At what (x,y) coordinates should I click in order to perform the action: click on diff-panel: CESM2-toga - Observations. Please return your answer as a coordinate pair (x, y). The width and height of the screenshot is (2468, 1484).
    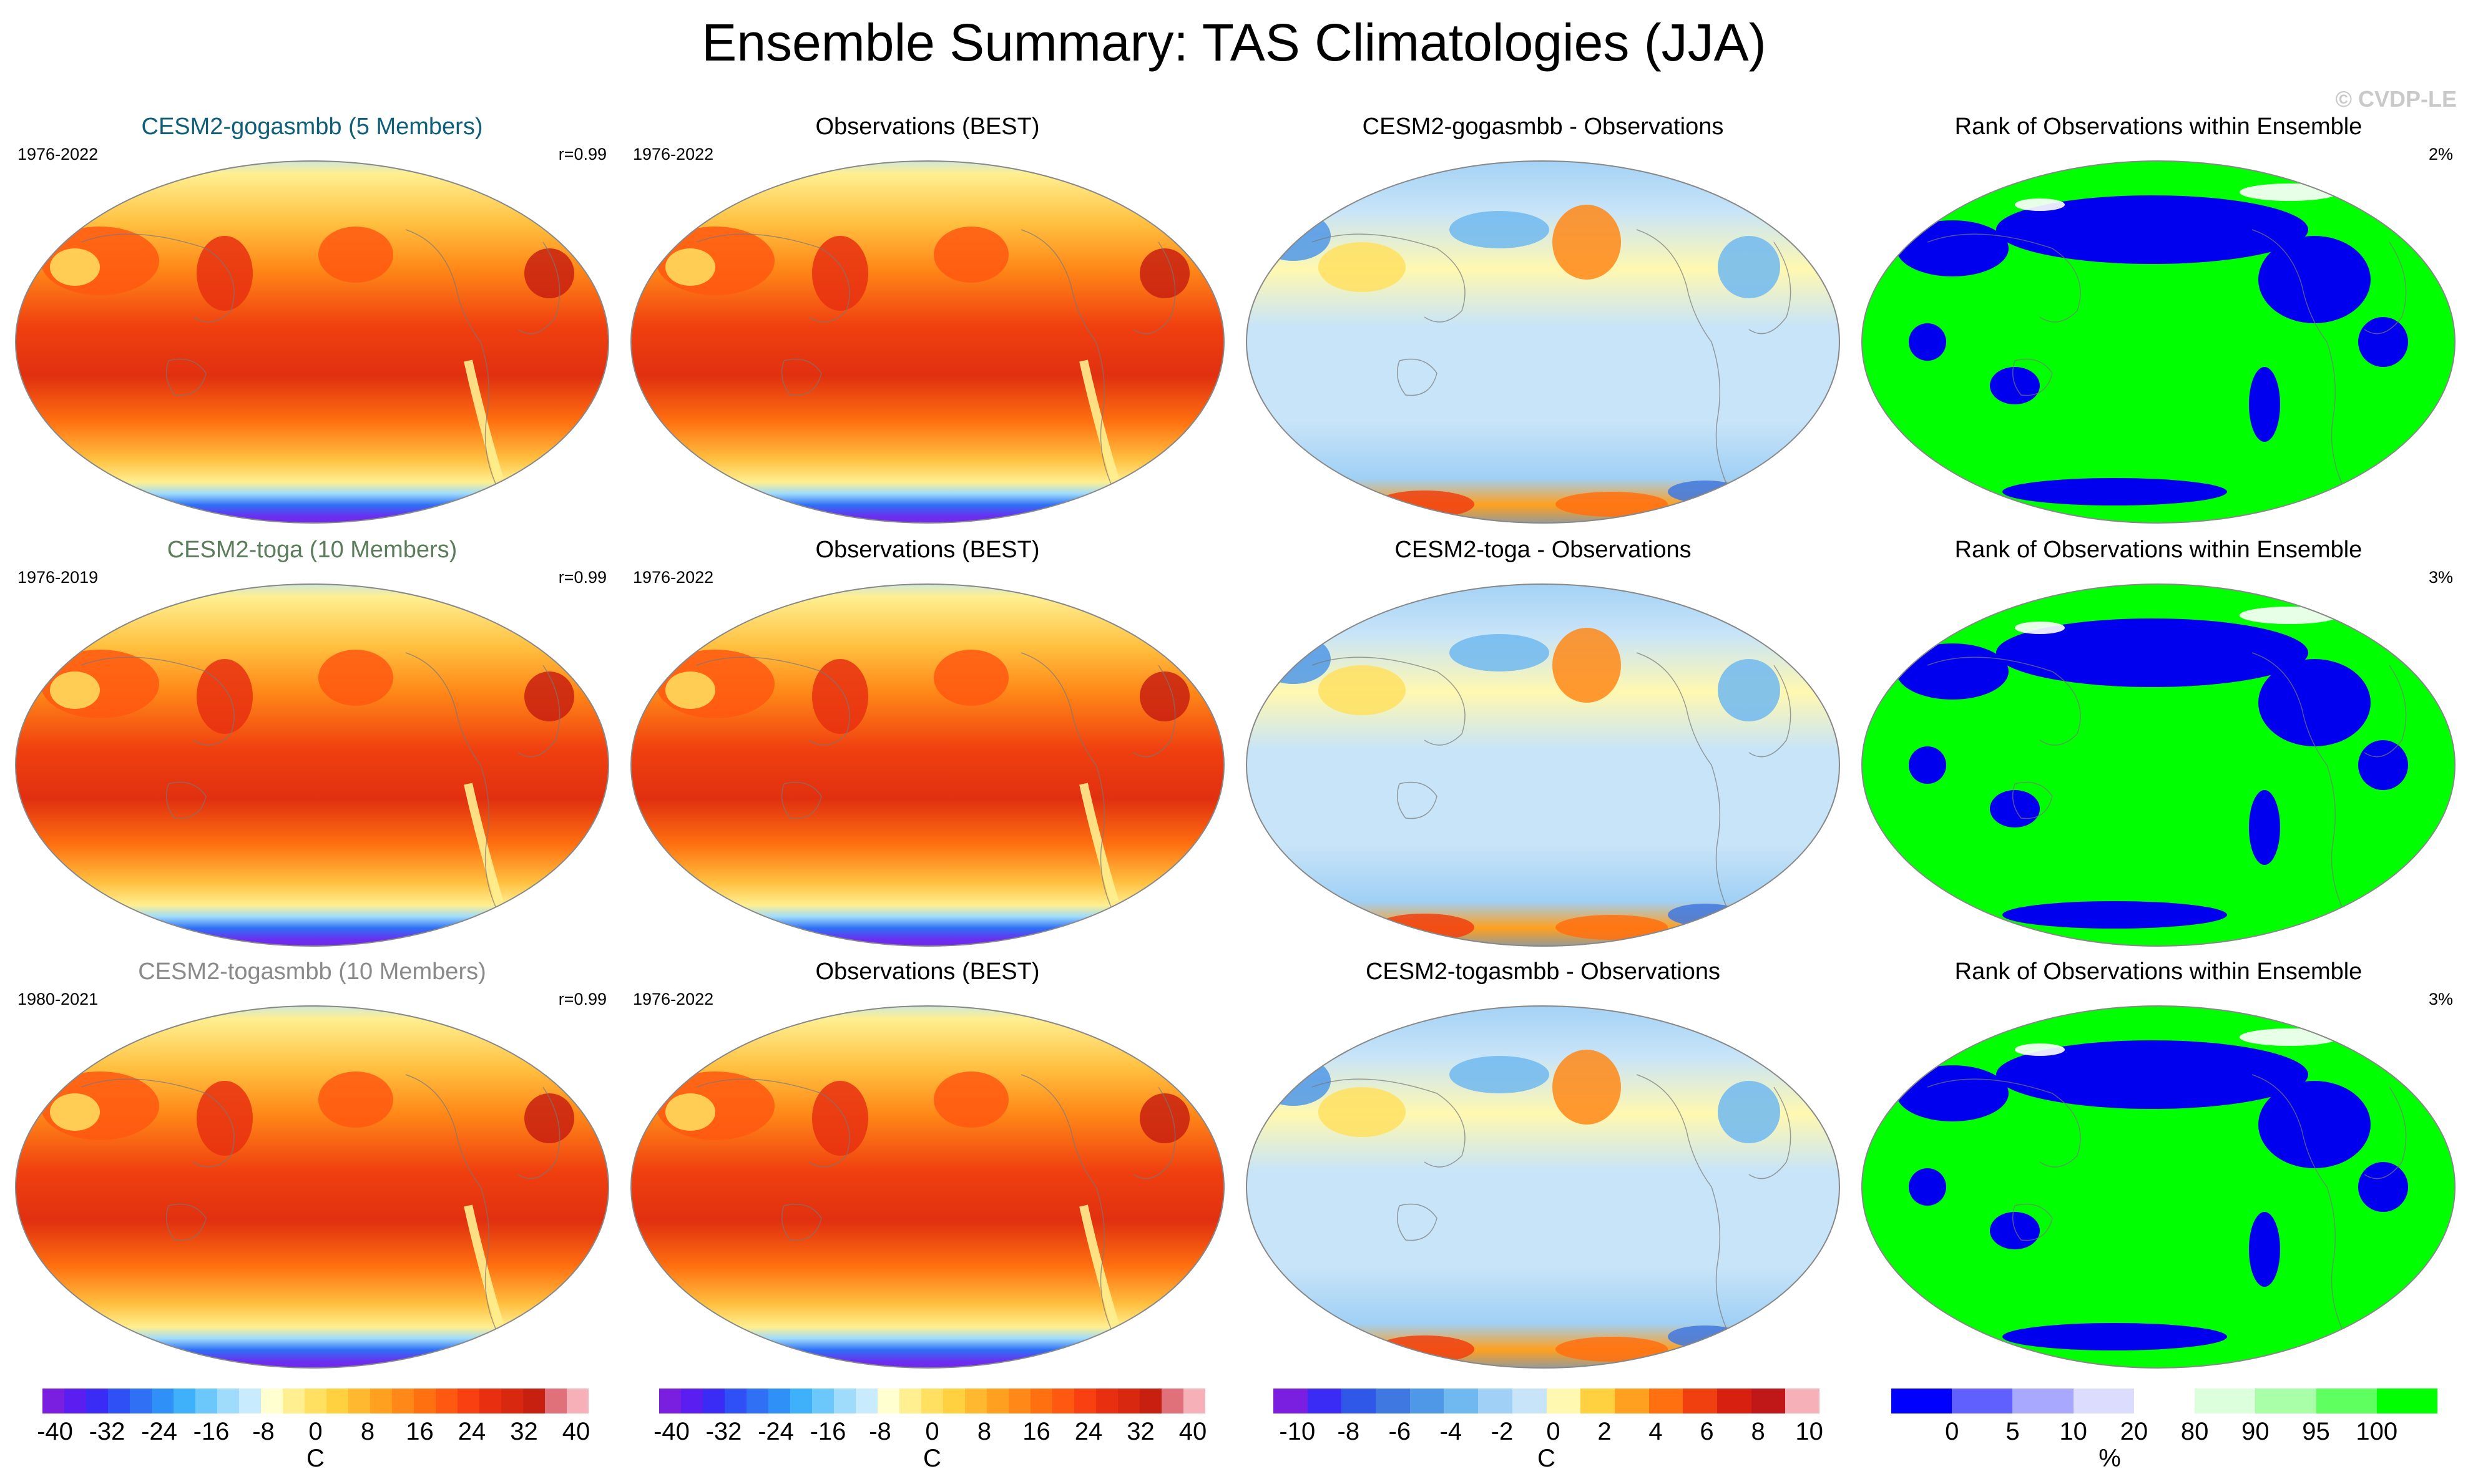
    Looking at the image, I should click on (1543, 746).